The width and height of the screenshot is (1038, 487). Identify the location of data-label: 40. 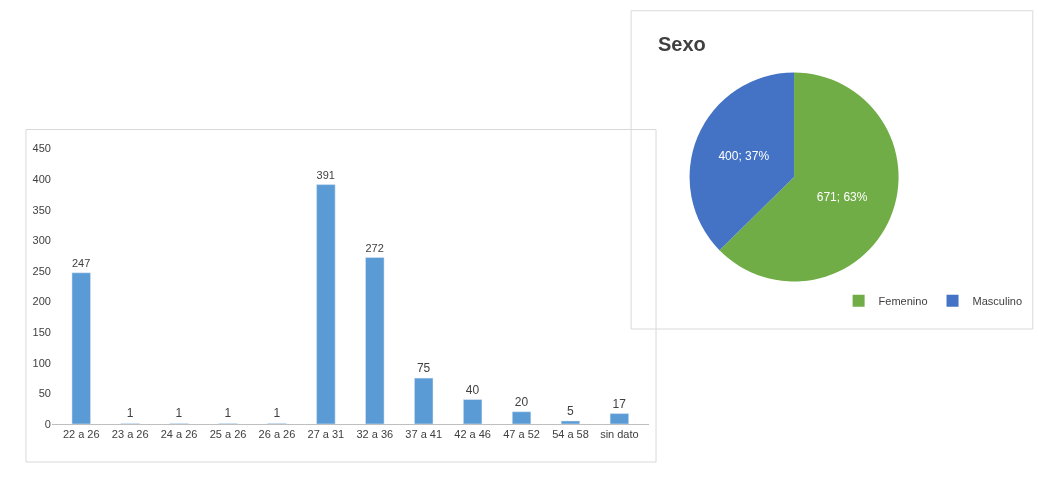
(472, 389).